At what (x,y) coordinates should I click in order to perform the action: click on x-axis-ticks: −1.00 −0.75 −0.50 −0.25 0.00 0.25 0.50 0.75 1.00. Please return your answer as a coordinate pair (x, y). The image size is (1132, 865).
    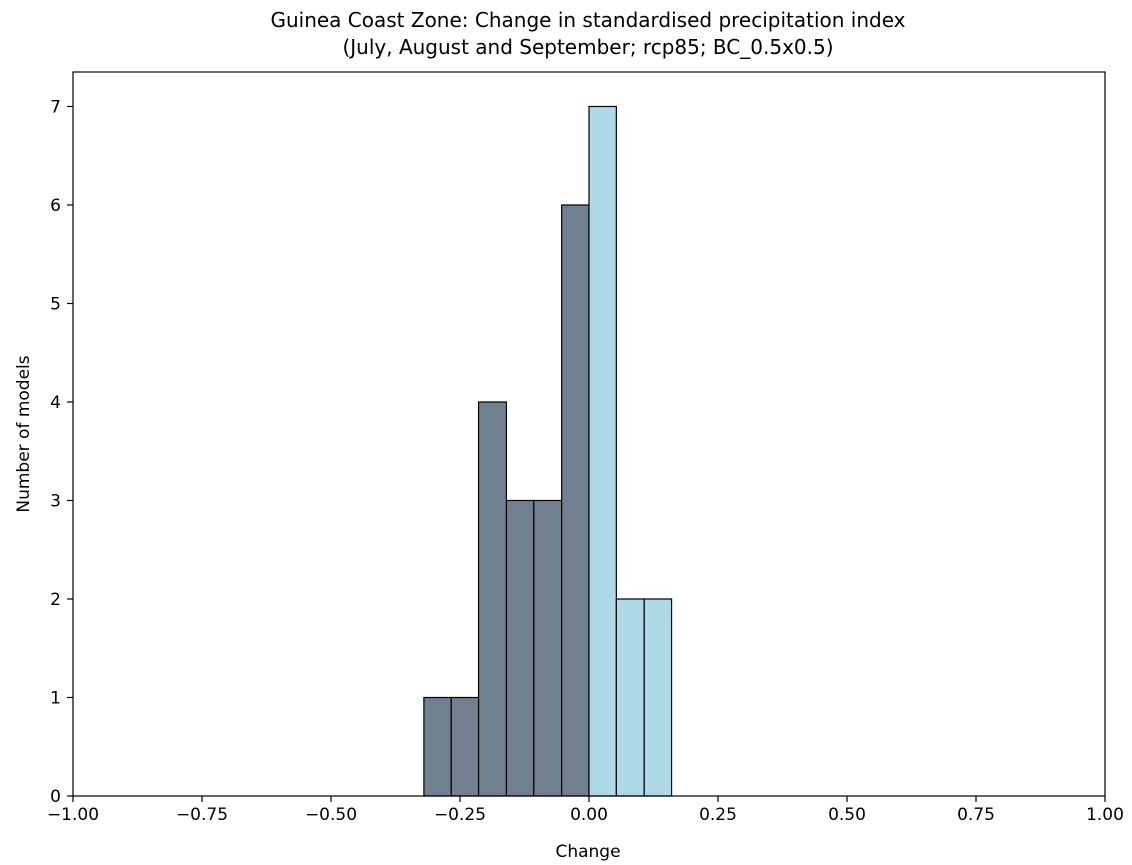
    Looking at the image, I should click on (585, 810).